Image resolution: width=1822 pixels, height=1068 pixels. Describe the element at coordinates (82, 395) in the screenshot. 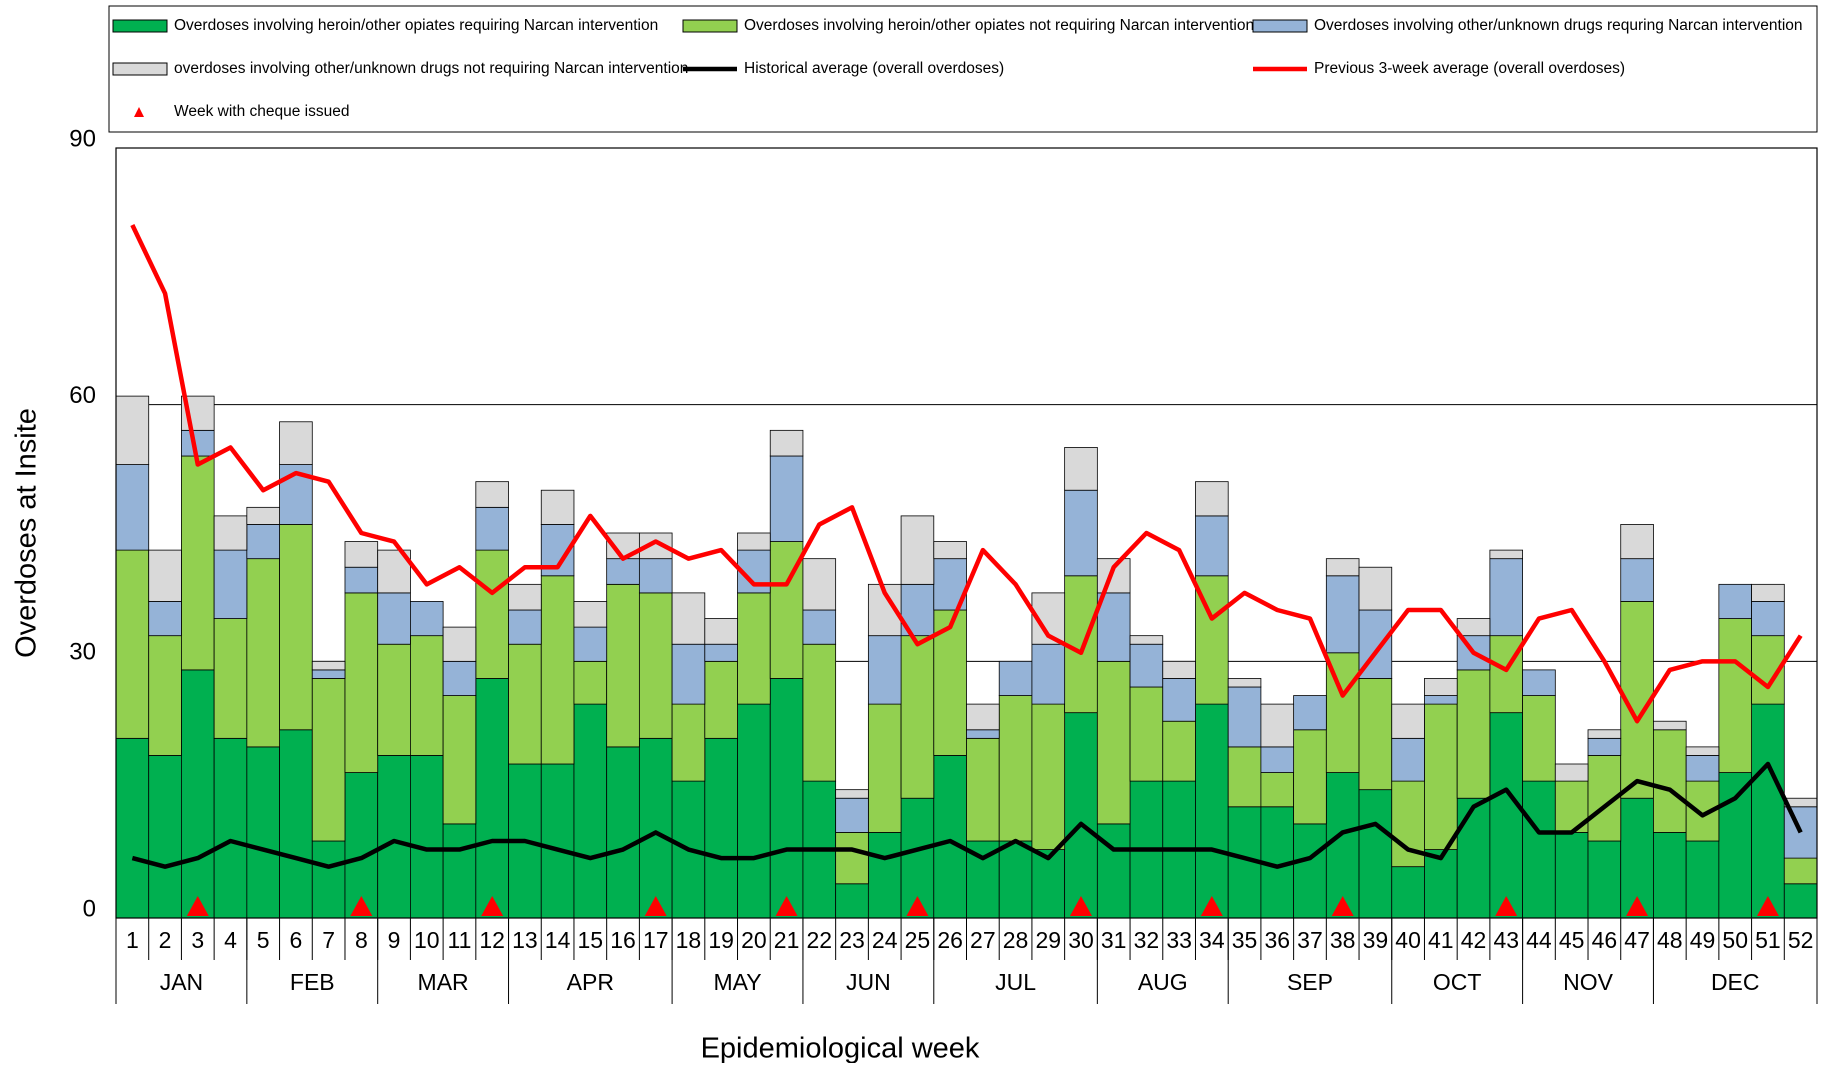

I see `y-tick-label: 60` at that location.